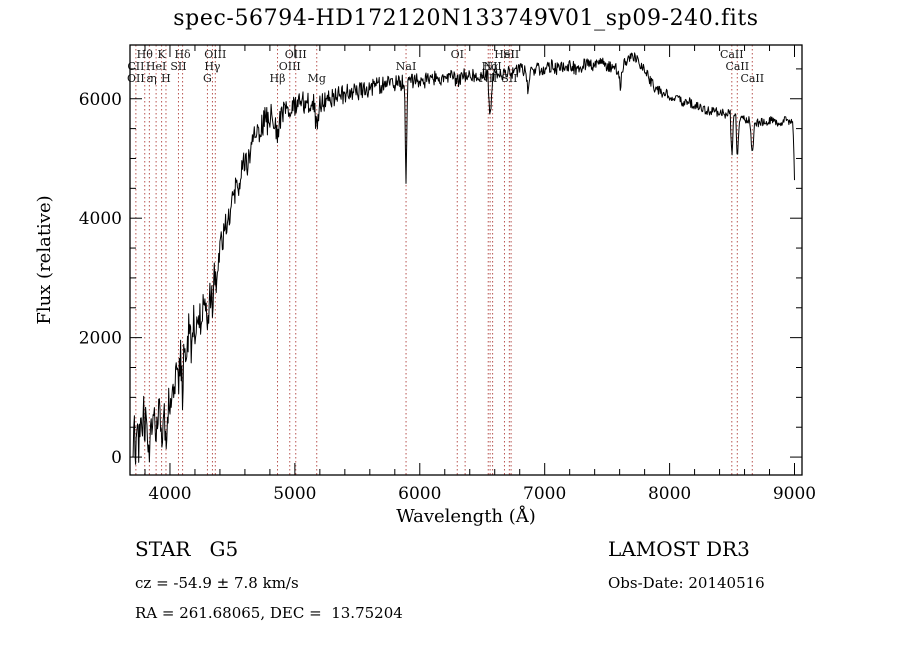  Describe the element at coordinates (44, 260) in the screenshot. I see `y-axis-label: Flux (relative)` at that location.